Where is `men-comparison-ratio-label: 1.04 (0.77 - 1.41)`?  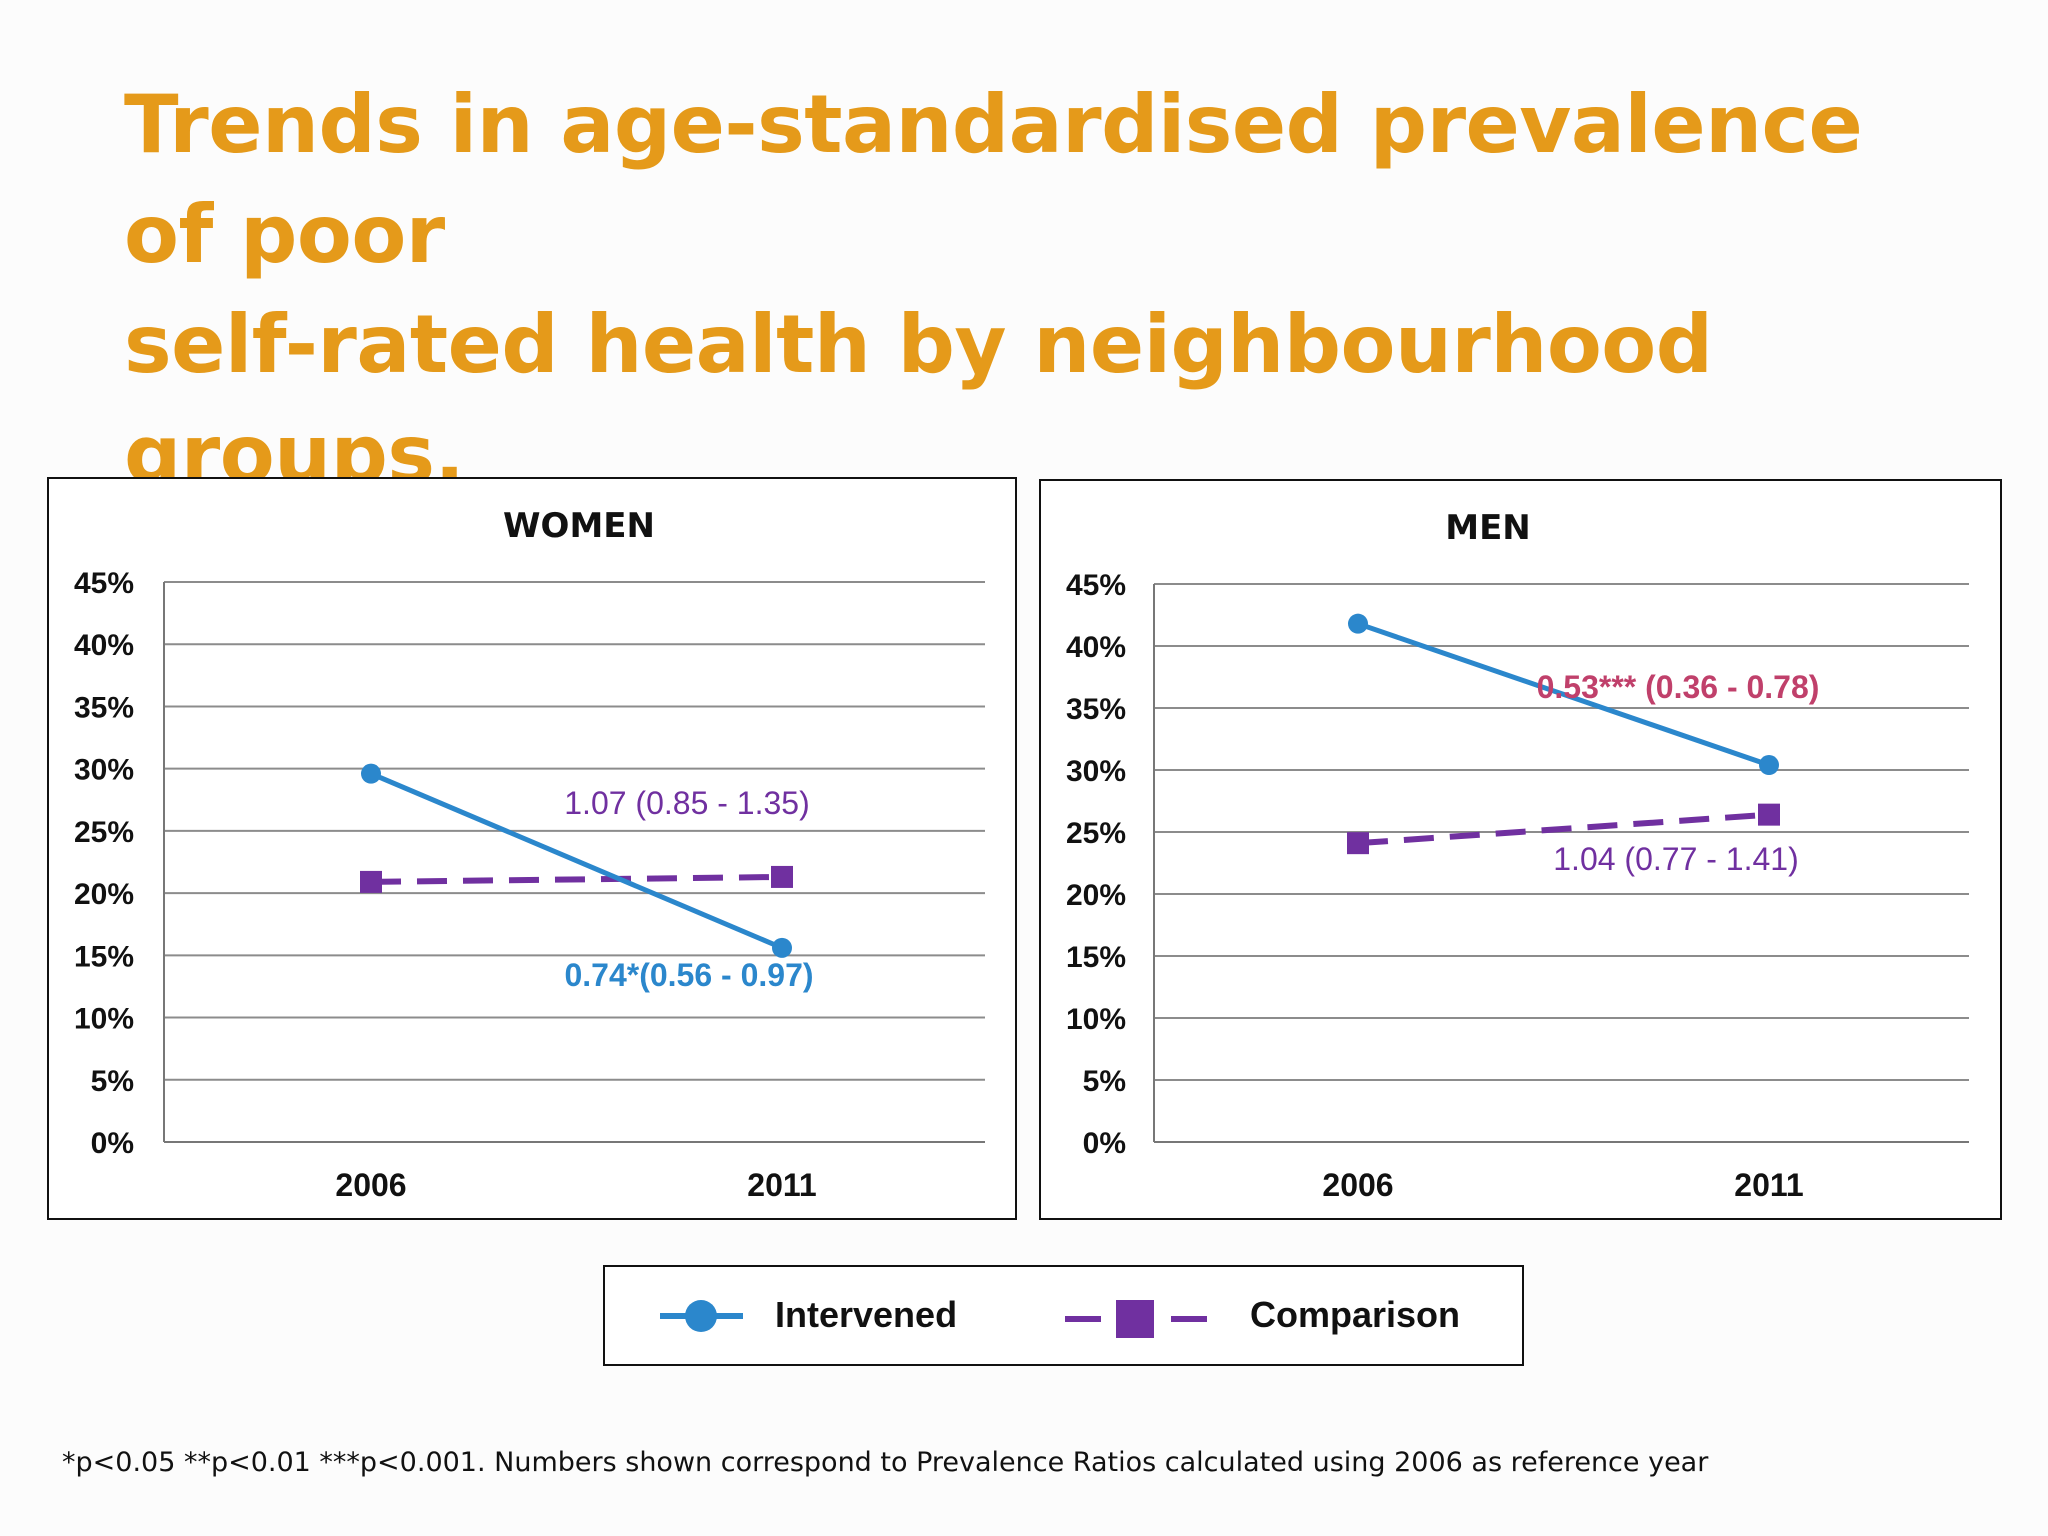 men-comparison-ratio-label: 1.04 (0.77 - 1.41) is located at coordinates (1675, 859).